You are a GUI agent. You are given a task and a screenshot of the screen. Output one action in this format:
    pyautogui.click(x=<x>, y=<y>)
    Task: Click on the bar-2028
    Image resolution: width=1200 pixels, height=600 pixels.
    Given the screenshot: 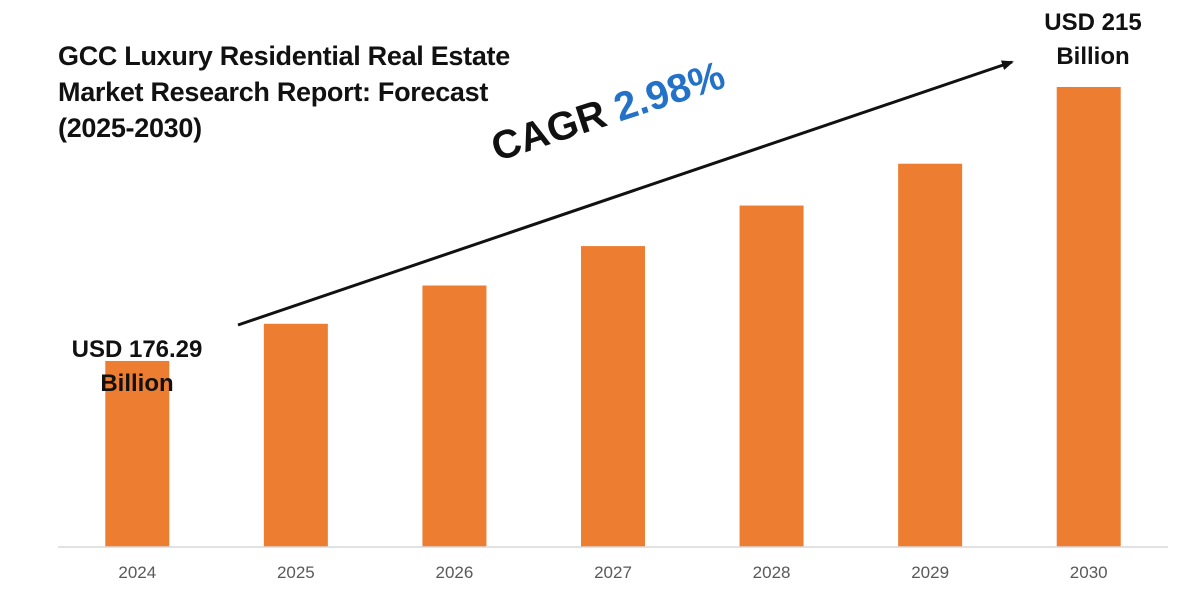 What is the action you would take?
    pyautogui.click(x=771, y=376)
    